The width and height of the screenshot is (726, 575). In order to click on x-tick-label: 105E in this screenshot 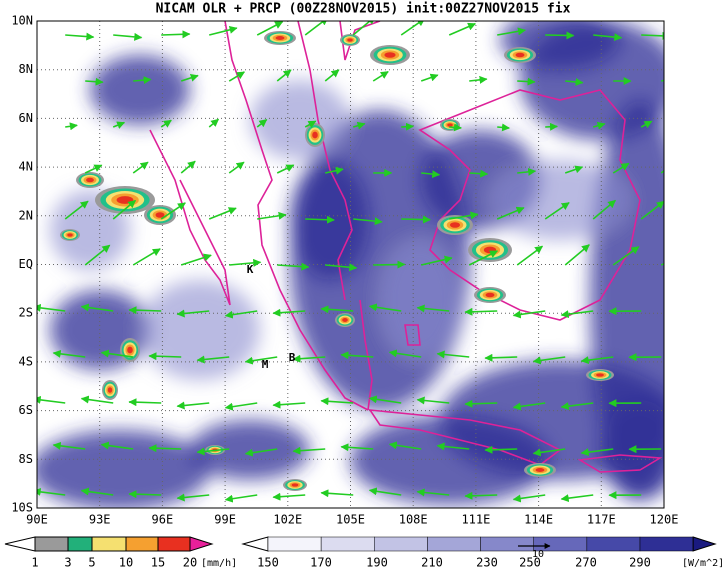, I will do `click(350, 520)`.